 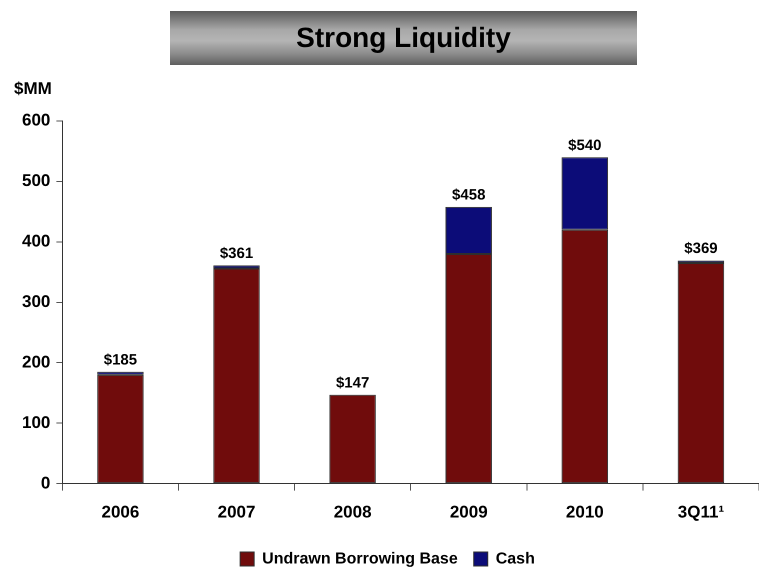 I want to click on legend-label: Cash, so click(x=515, y=559).